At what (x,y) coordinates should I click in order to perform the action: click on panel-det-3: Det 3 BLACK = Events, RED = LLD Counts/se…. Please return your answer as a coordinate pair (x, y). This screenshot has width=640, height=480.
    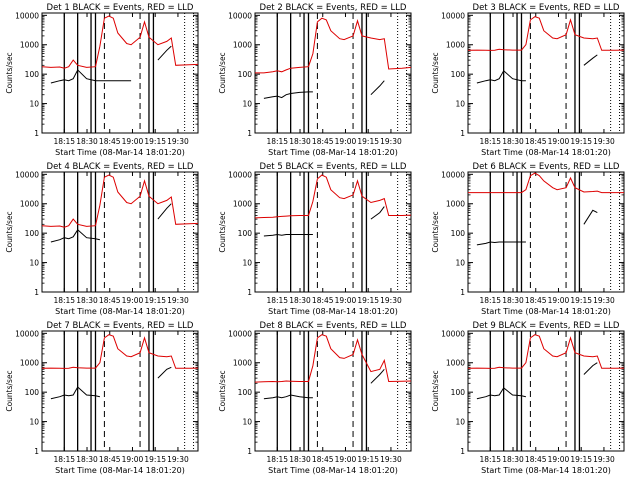
    Looking at the image, I should click on (528, 80).